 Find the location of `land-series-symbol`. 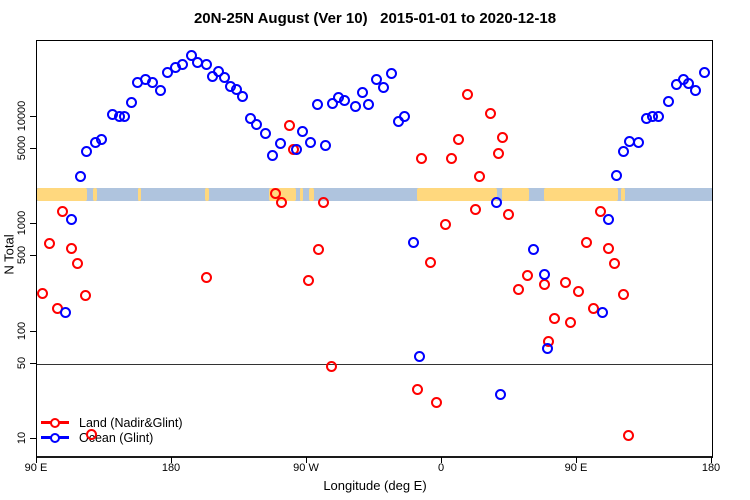

land-series-symbol is located at coordinates (55, 422).